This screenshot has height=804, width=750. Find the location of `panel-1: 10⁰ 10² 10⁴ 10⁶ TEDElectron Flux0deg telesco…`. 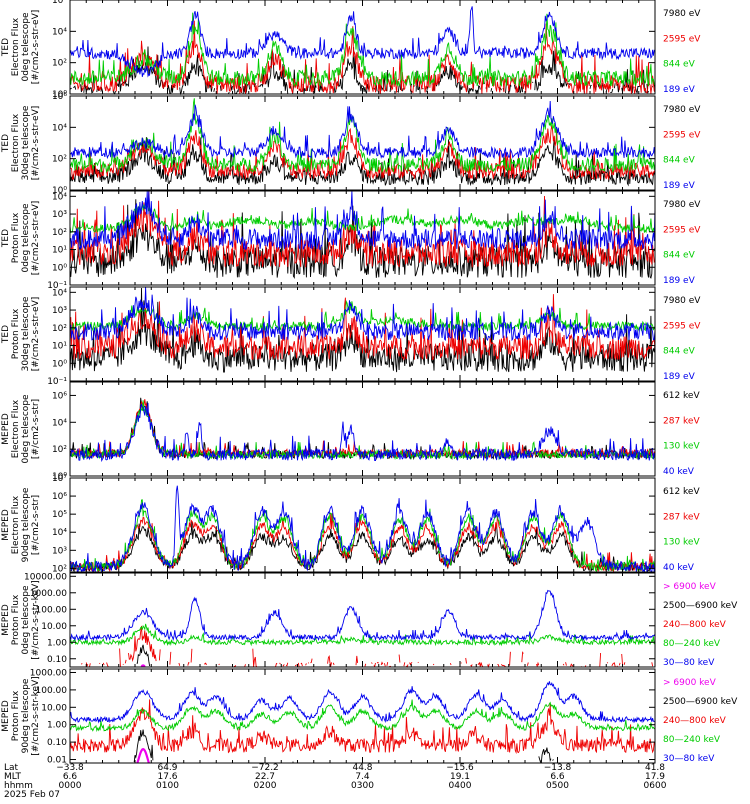

panel-1: 10⁰ 10² 10⁴ 10⁶ TEDElectron Flux0deg telesco… is located at coordinates (351, 50).